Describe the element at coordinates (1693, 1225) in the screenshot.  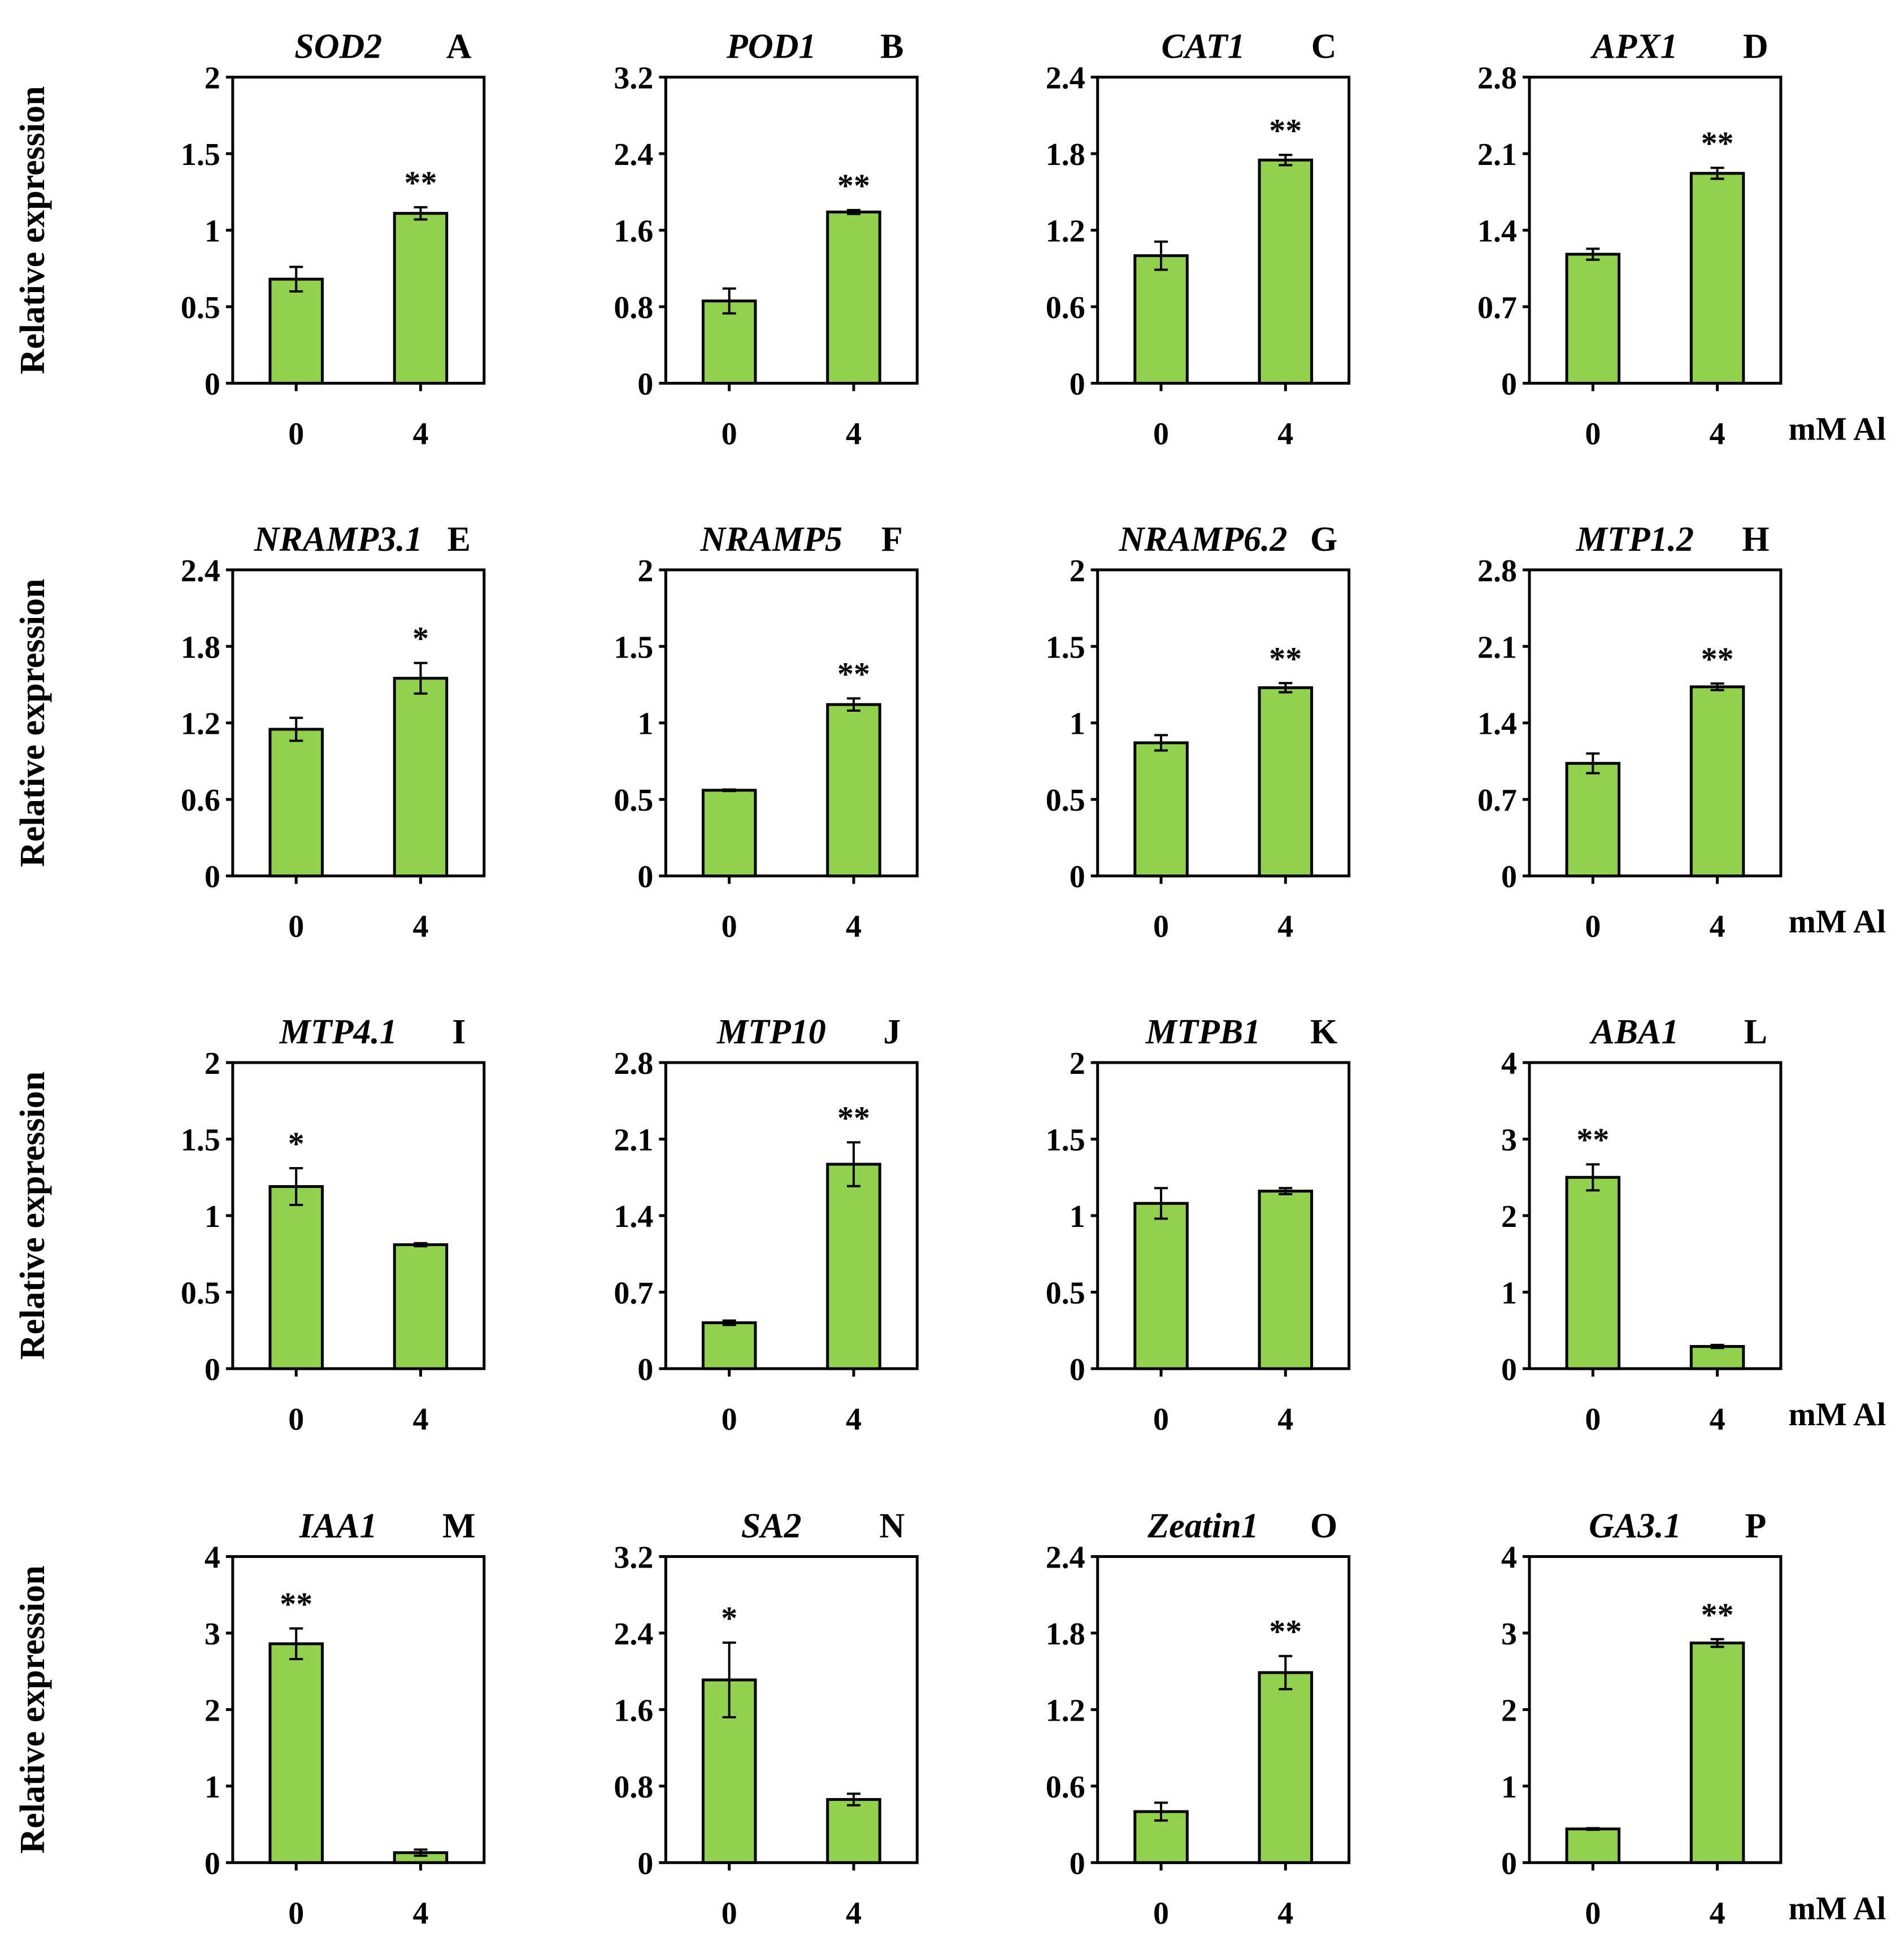
I see `panel-l: 0 1 2 3 4 0 ** 4 ABA1 LmM Al` at that location.